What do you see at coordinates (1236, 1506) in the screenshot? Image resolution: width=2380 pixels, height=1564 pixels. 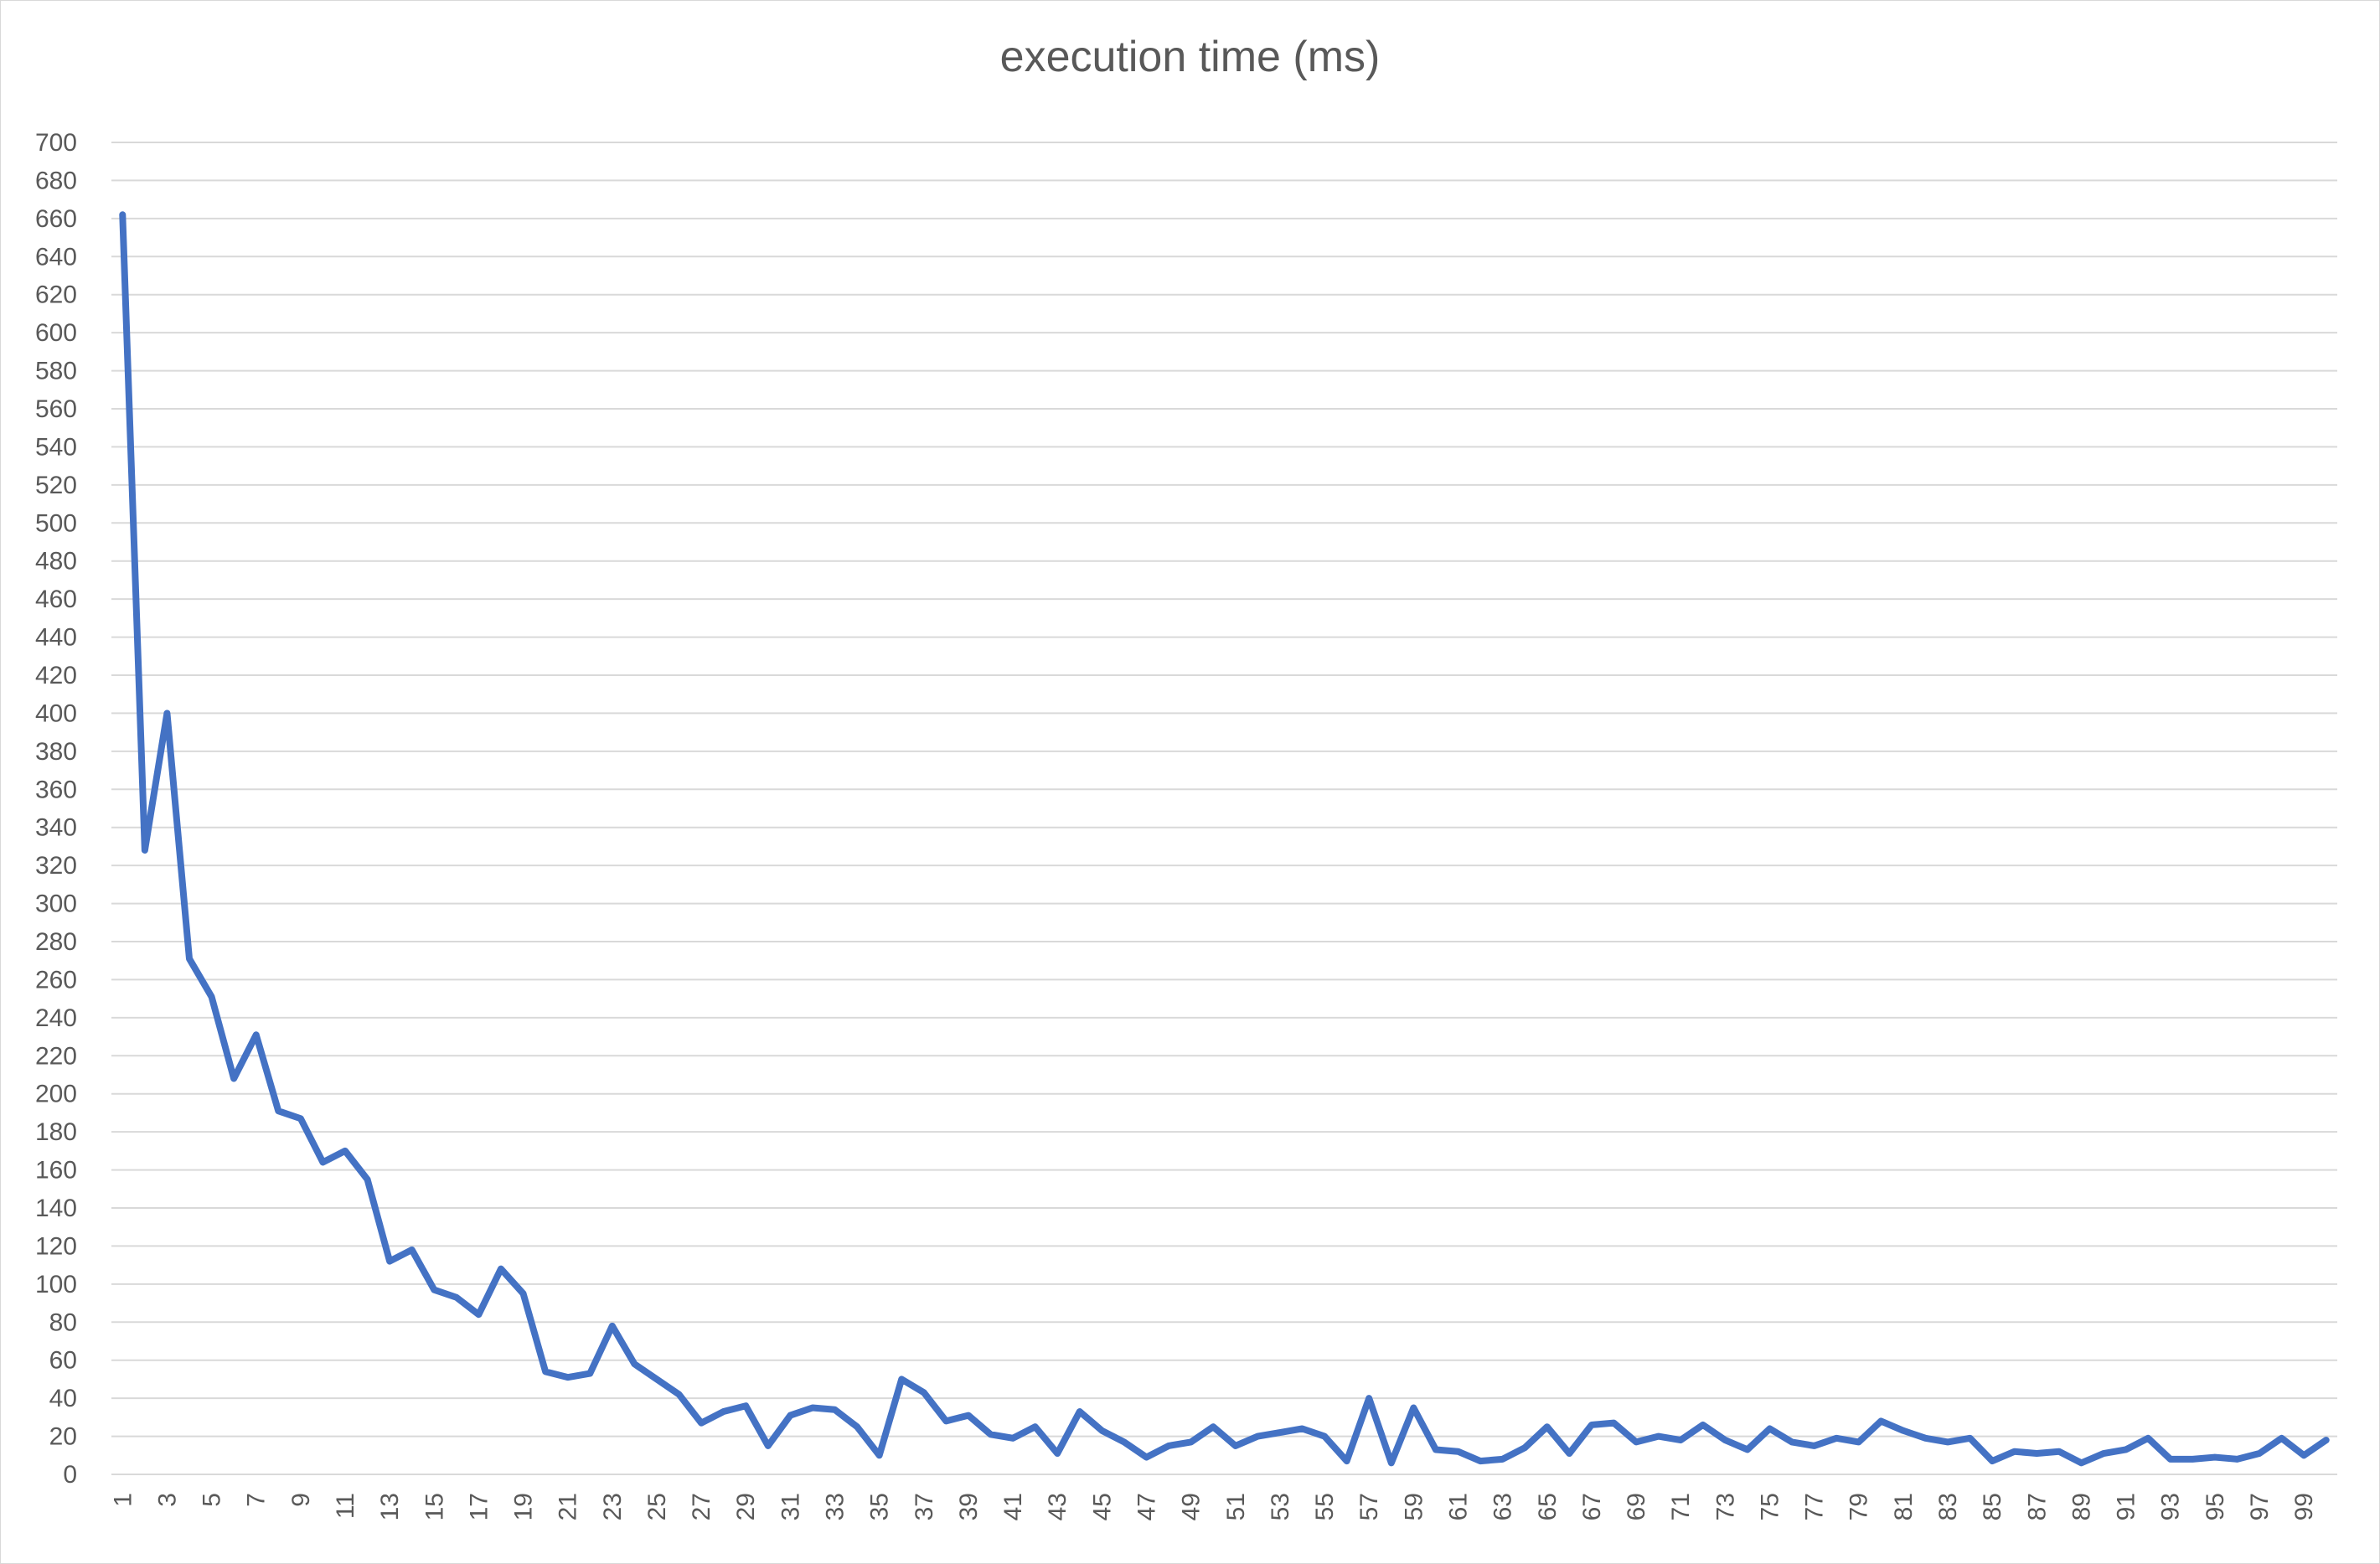 I see `x-tick-label: 51` at bounding box center [1236, 1506].